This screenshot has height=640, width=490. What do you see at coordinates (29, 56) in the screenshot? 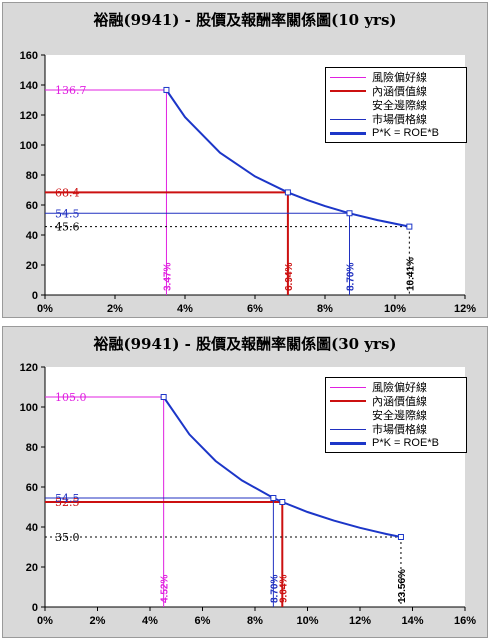
I see `y-tick-label: 160` at bounding box center [29, 56].